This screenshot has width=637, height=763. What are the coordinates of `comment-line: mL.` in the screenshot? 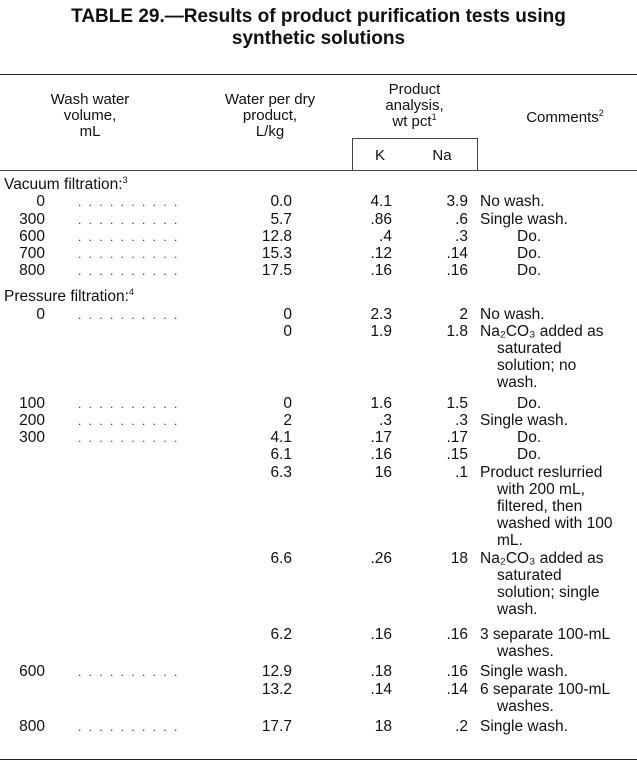 It's located at (510, 540).